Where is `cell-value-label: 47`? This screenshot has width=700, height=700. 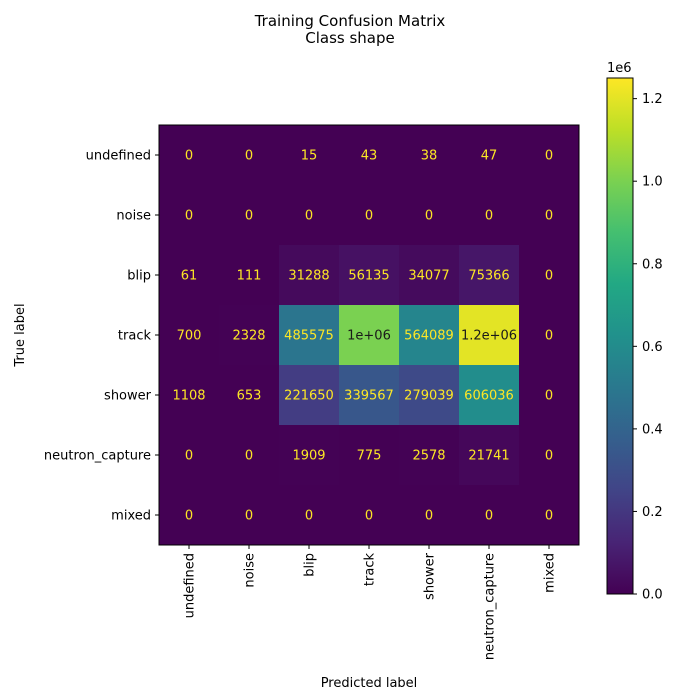 cell-value-label: 47 is located at coordinates (489, 156).